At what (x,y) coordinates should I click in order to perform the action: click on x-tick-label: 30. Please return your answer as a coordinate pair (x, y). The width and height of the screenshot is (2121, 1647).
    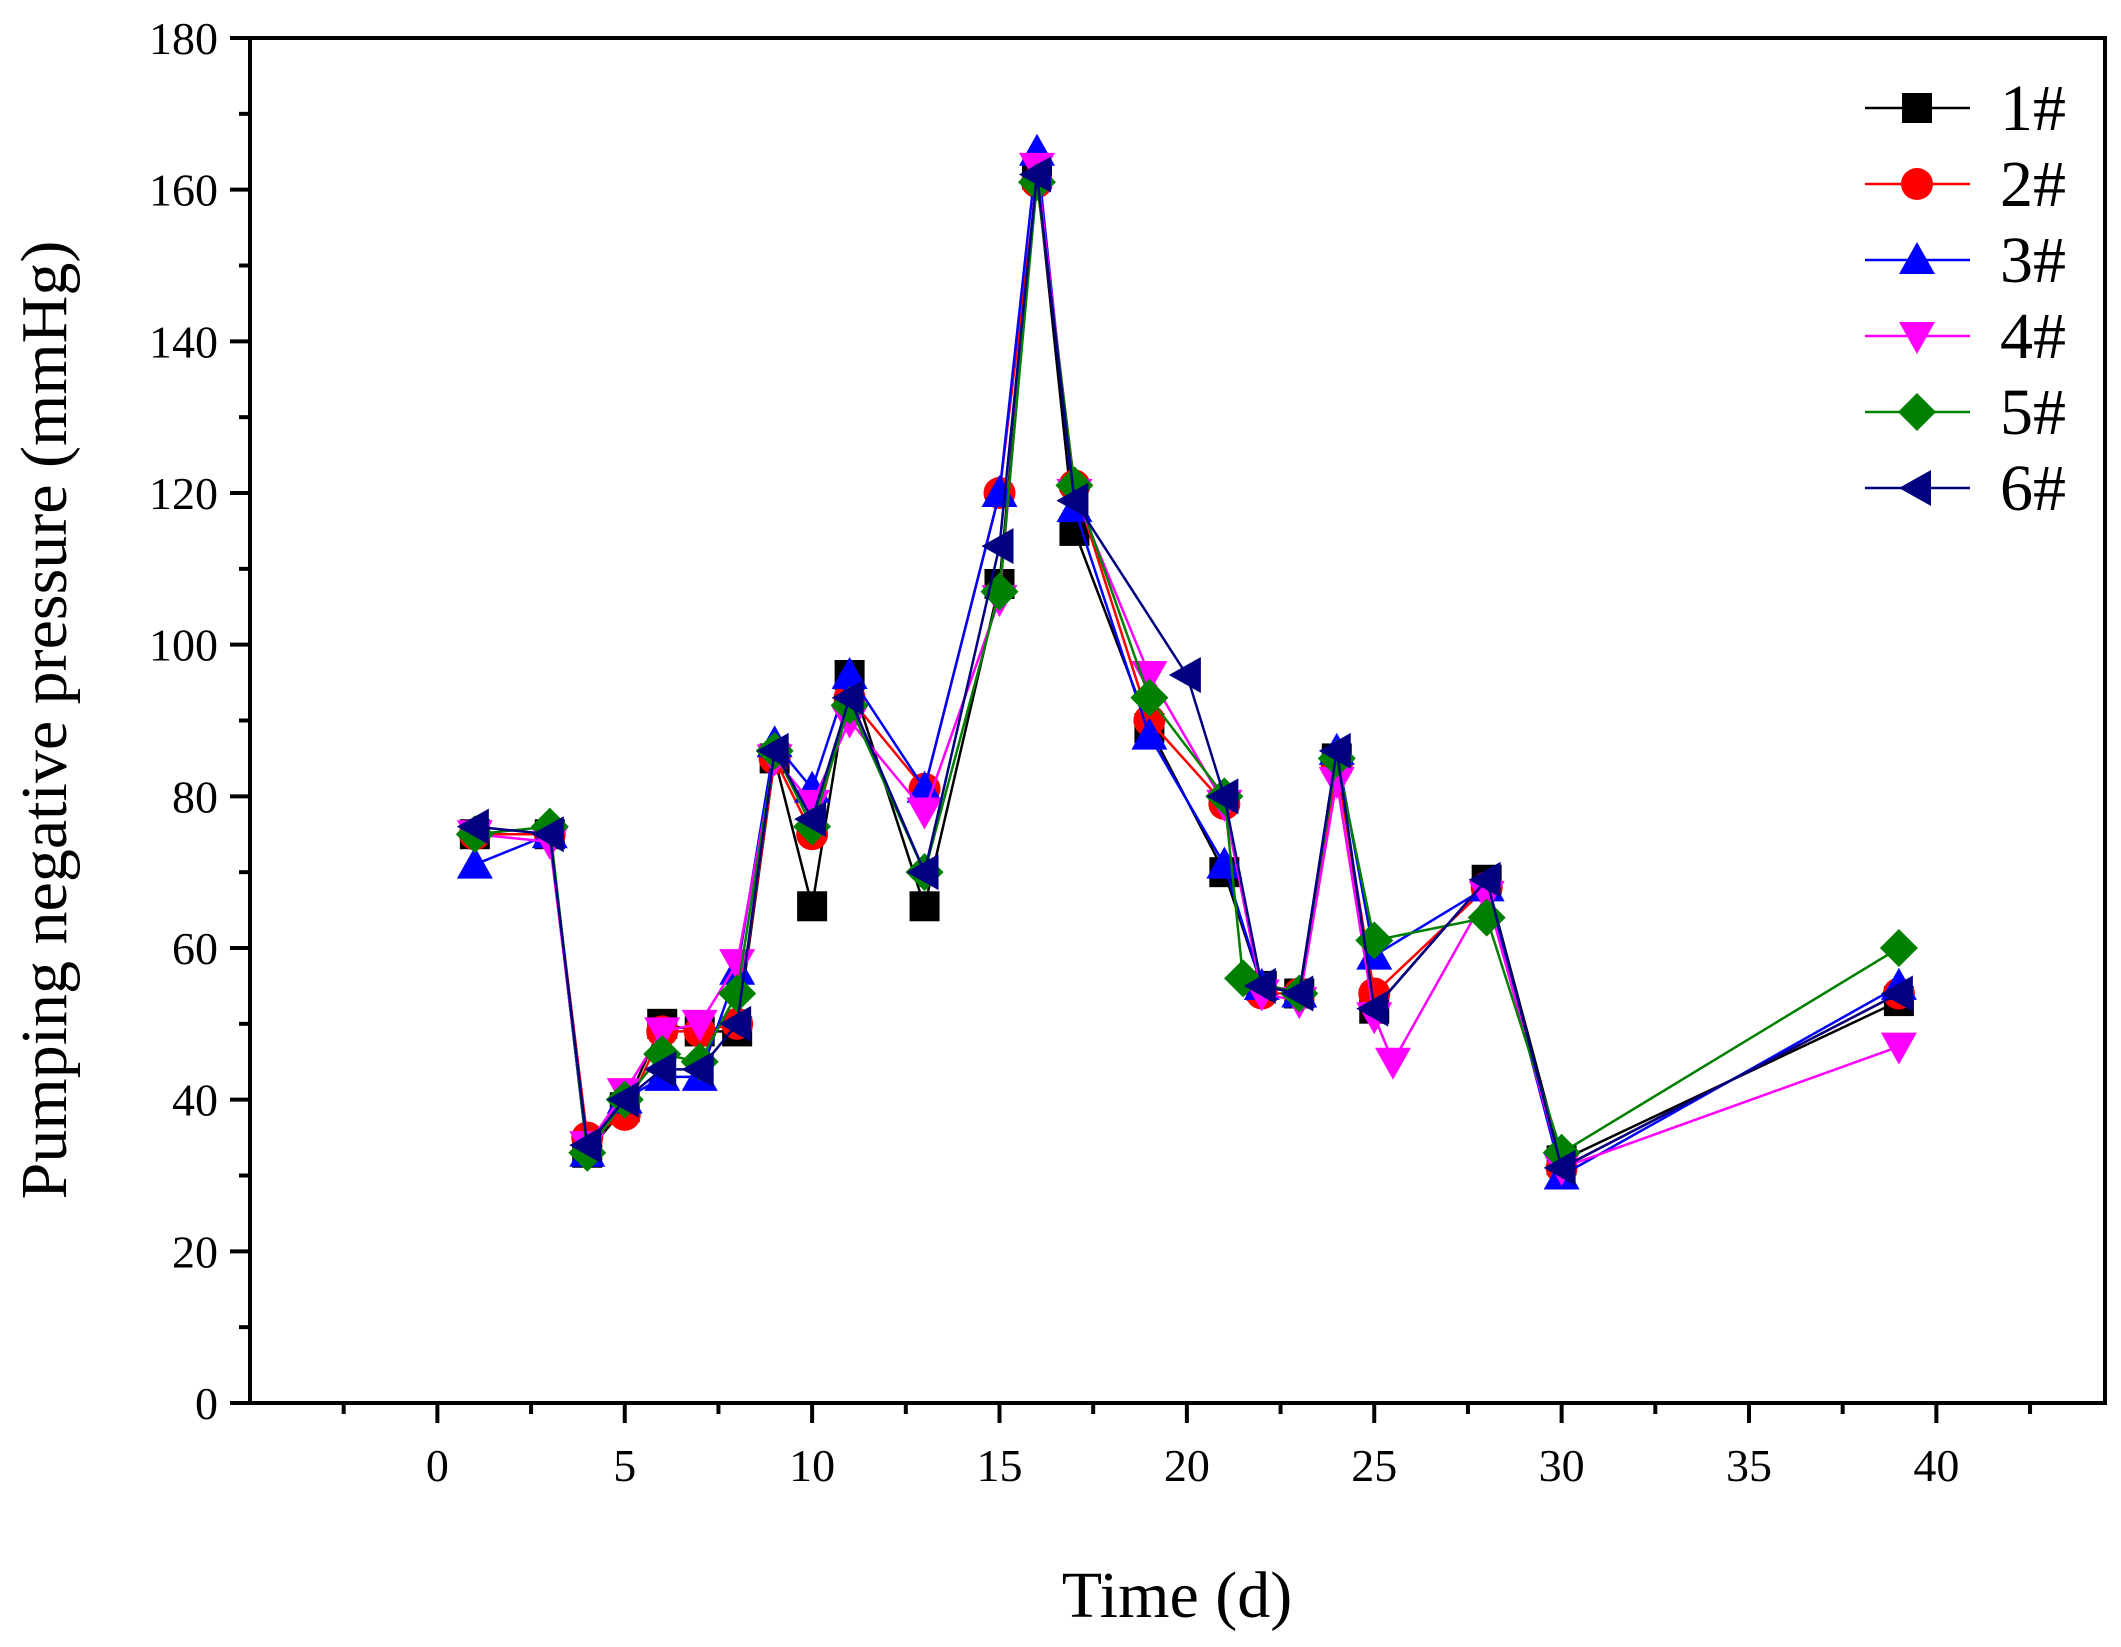
    Looking at the image, I should click on (1562, 1465).